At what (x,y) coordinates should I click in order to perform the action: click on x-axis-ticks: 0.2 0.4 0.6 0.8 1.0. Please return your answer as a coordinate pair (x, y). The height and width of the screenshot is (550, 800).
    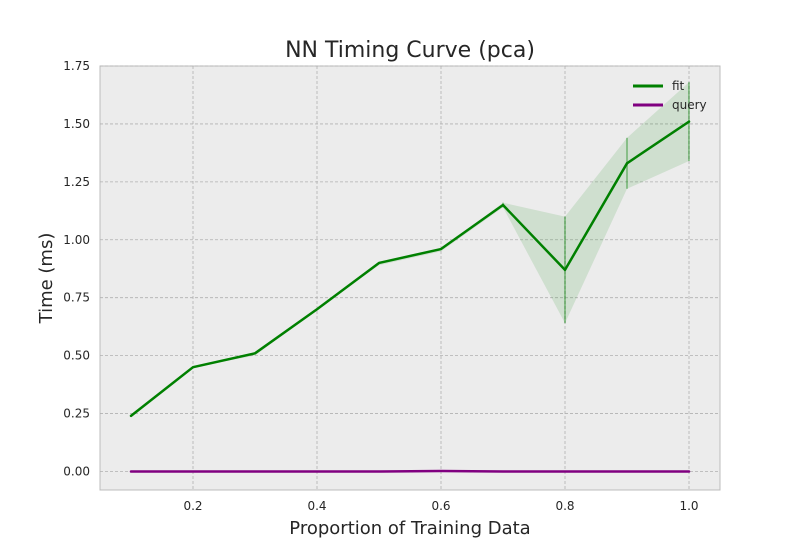
    Looking at the image, I should click on (440, 506).